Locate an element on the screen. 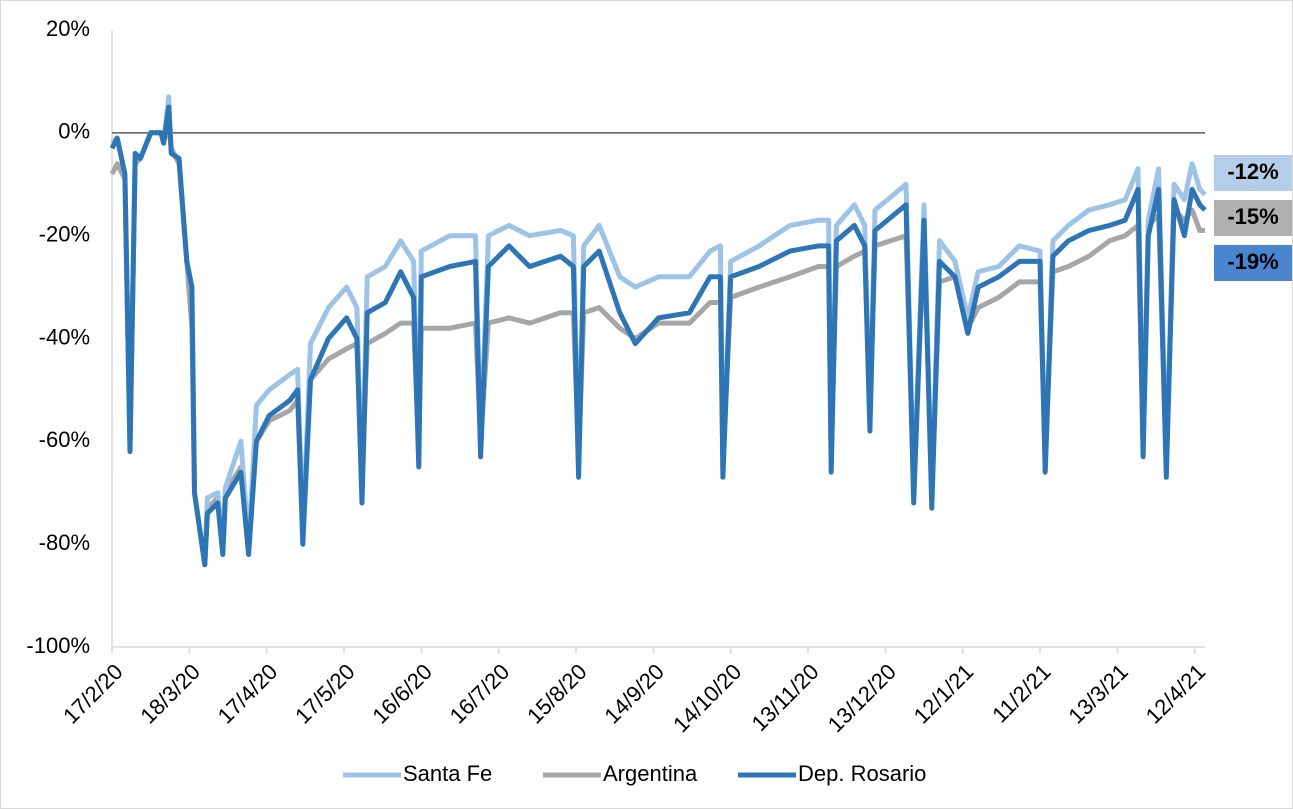  y-tick-label: -60% is located at coordinates (64, 439).